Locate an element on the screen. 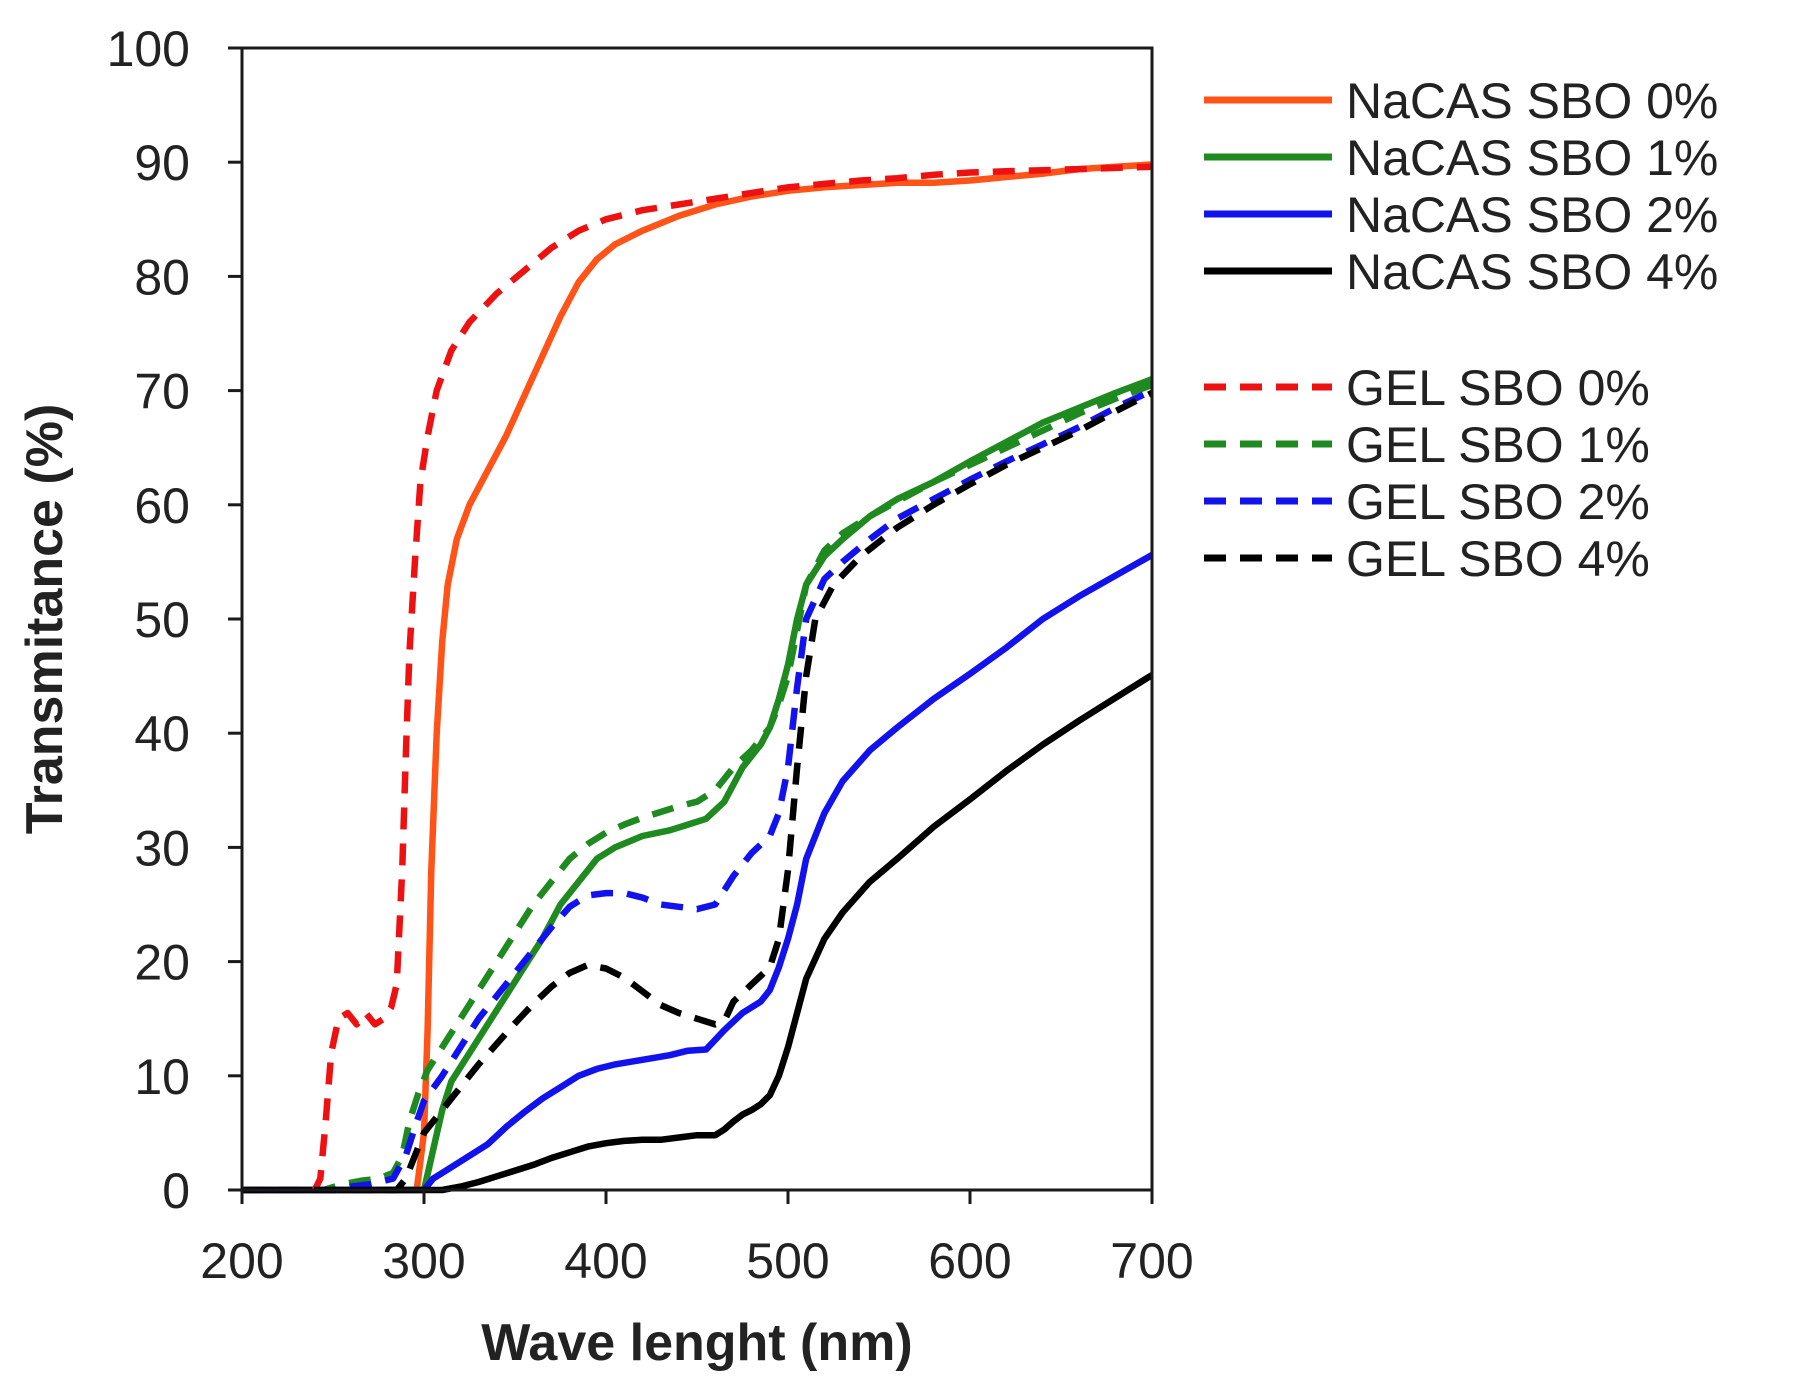 Image resolution: width=1794 pixels, height=1388 pixels. x-tick-label: 400 is located at coordinates (605, 1261).